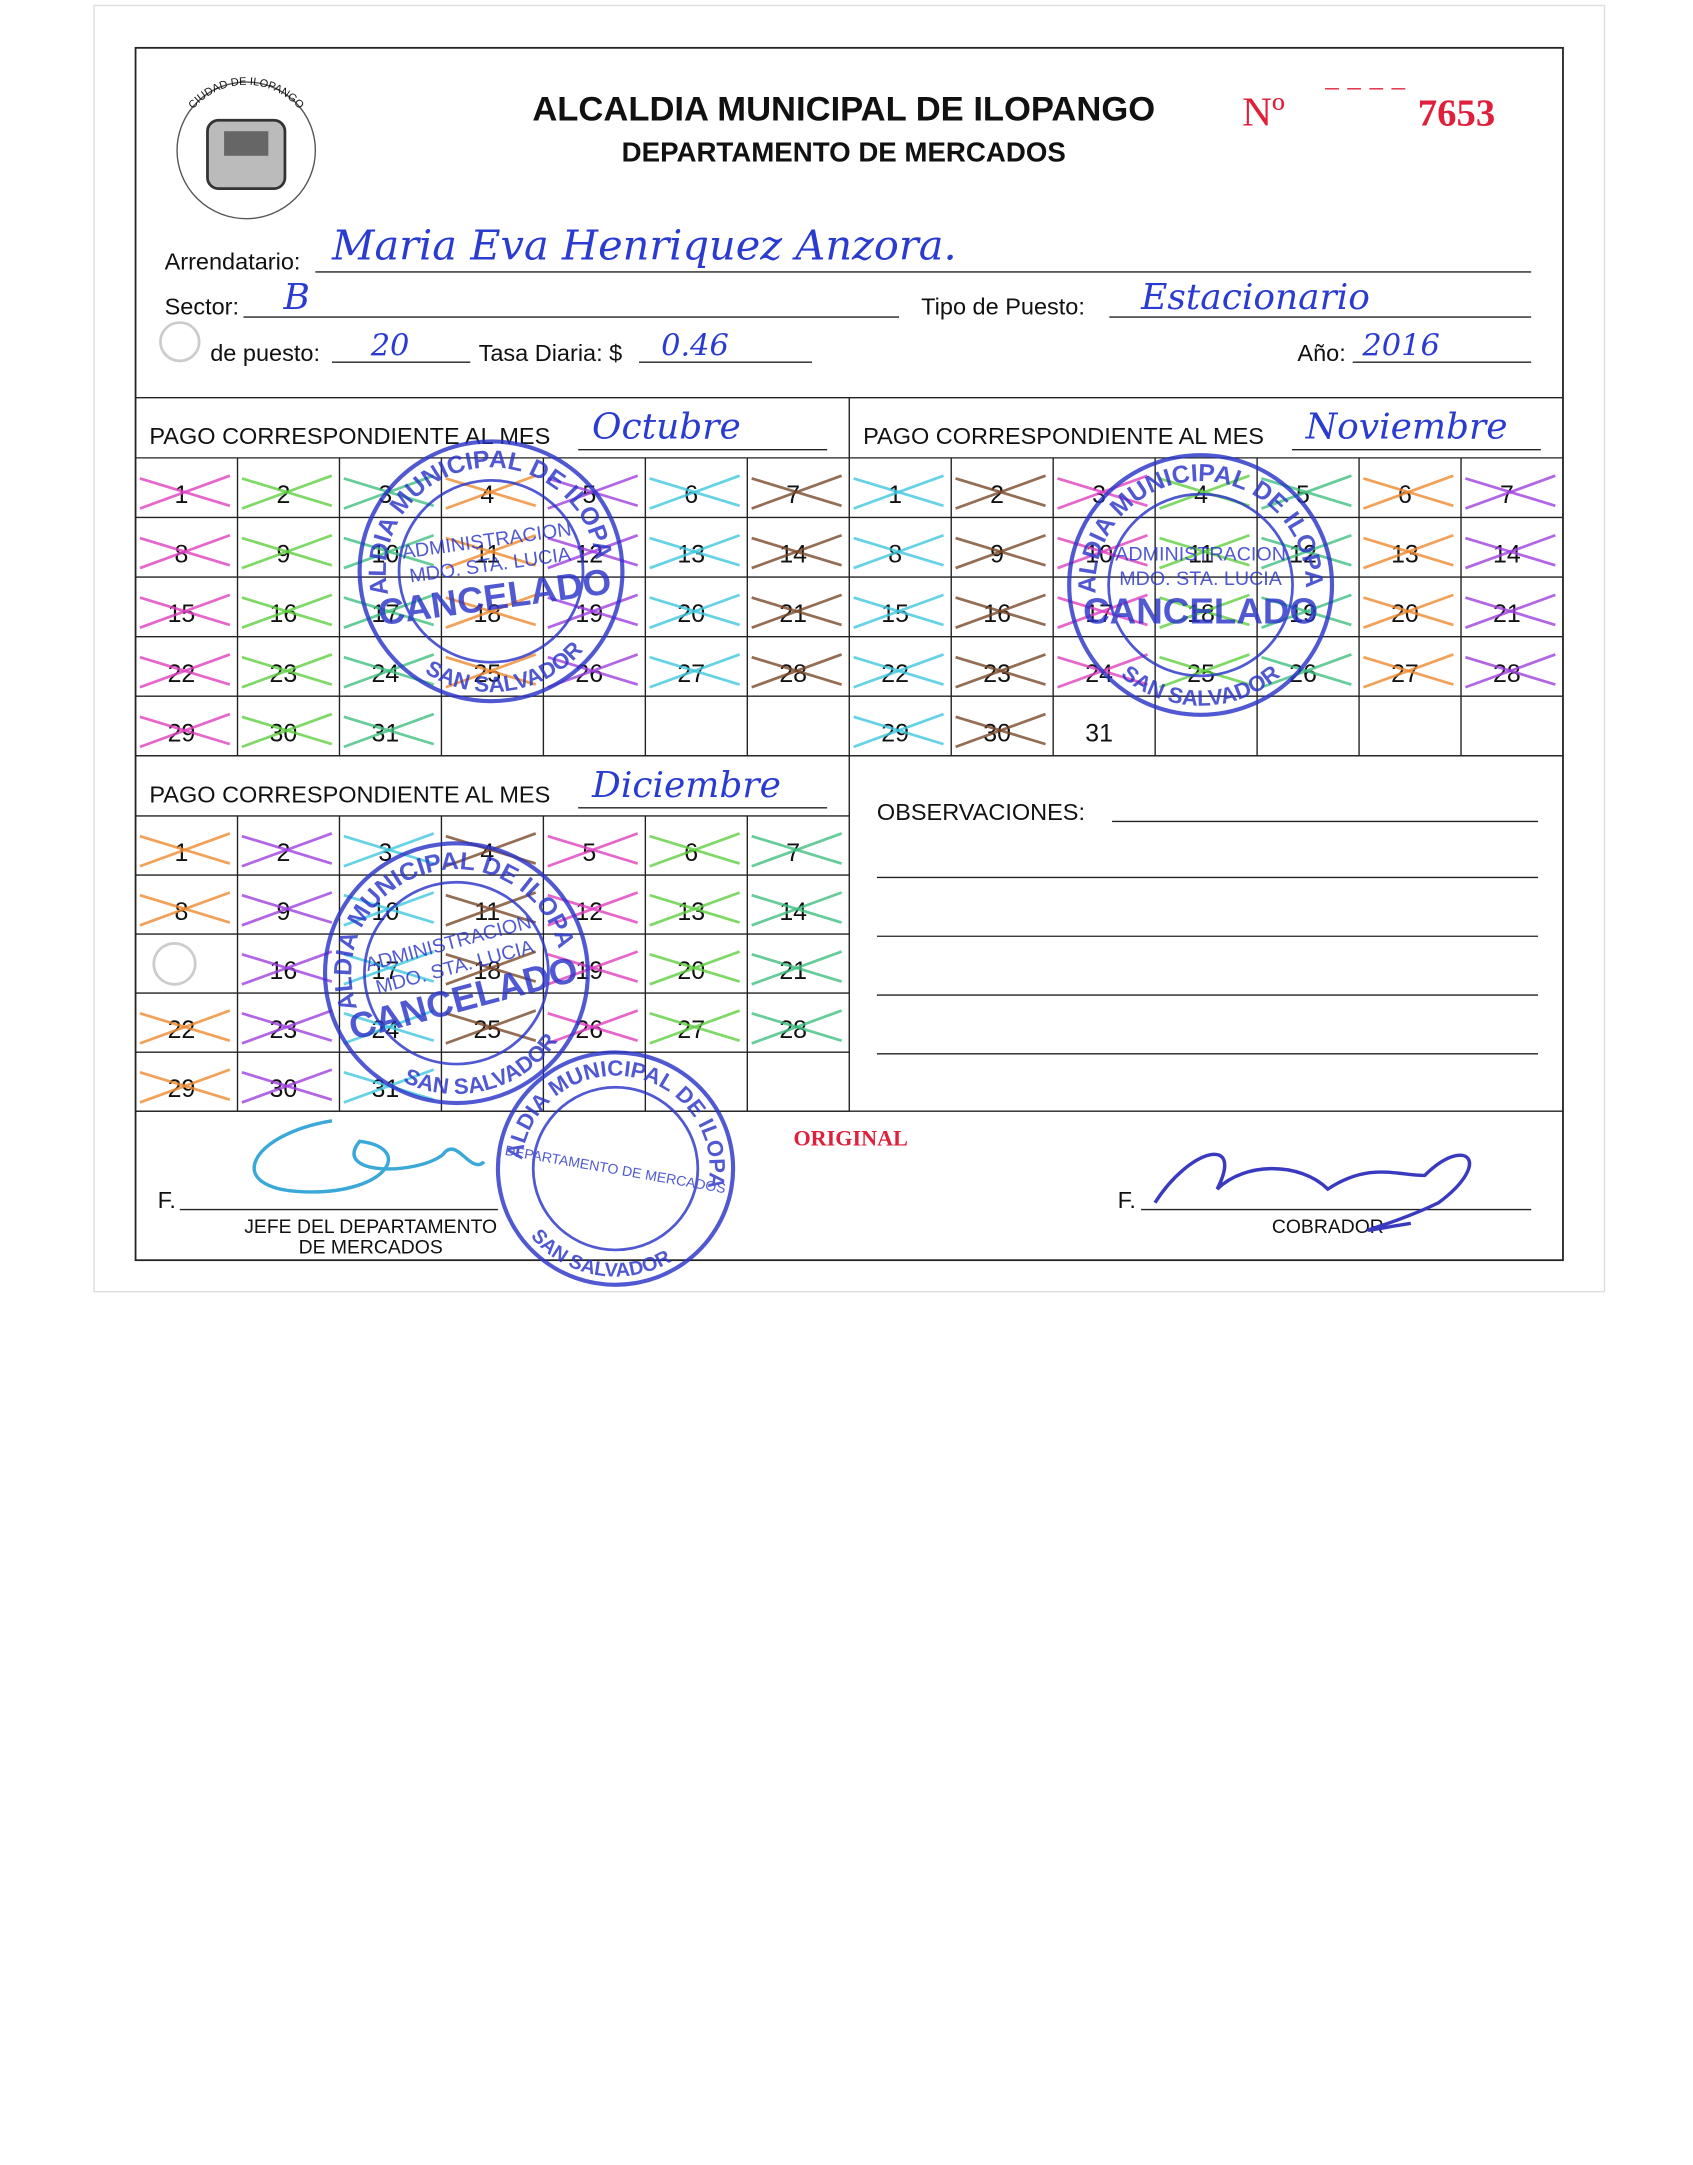 The height and width of the screenshot is (2165, 1693). What do you see at coordinates (850, 1137) in the screenshot?
I see `copy-label: ORIGINAL` at bounding box center [850, 1137].